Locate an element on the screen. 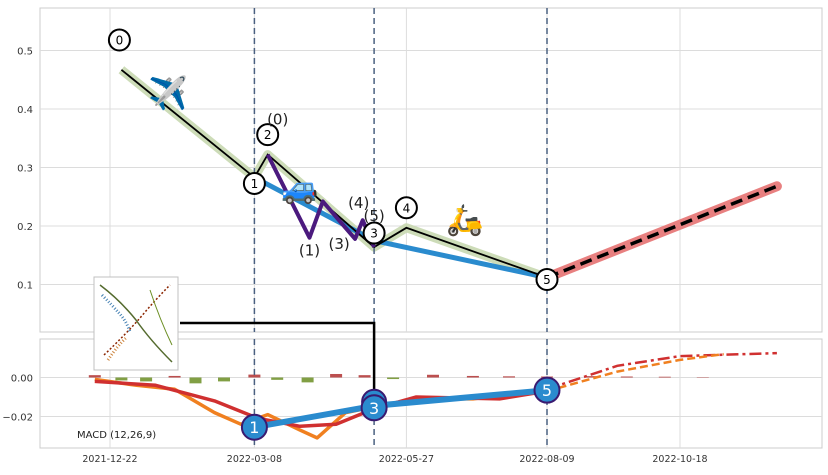  subwave-label: (3) is located at coordinates (338, 244).